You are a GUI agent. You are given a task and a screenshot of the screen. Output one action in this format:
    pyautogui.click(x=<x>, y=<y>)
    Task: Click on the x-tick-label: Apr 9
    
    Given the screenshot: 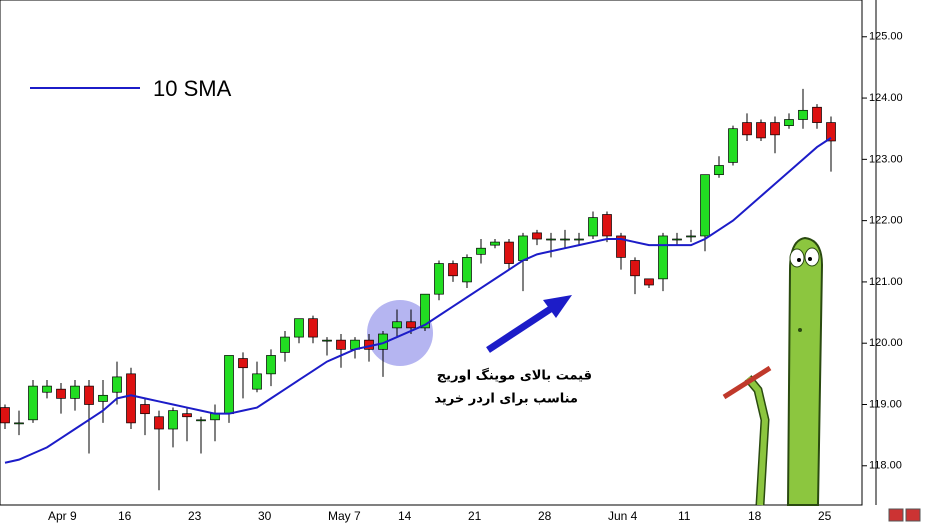 What is the action you would take?
    pyautogui.click(x=62, y=516)
    